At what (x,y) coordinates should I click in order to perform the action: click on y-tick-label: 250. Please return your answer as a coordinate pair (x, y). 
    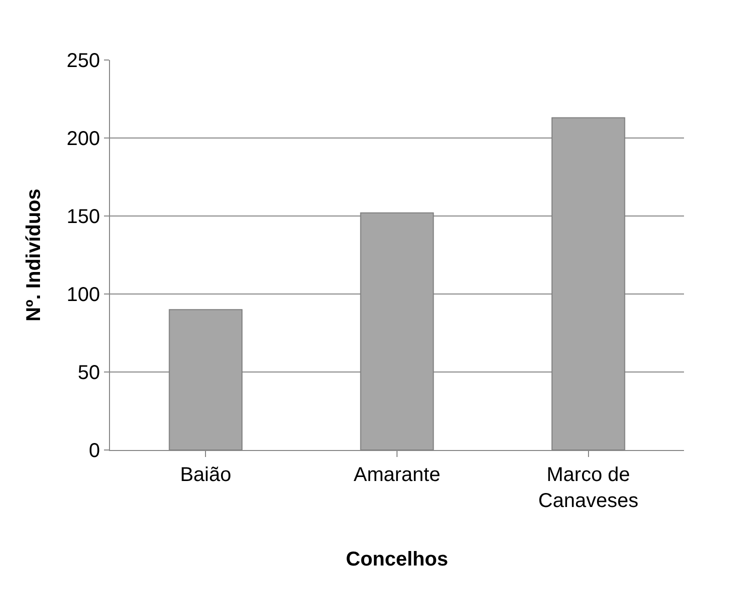
    Looking at the image, I should click on (83, 61).